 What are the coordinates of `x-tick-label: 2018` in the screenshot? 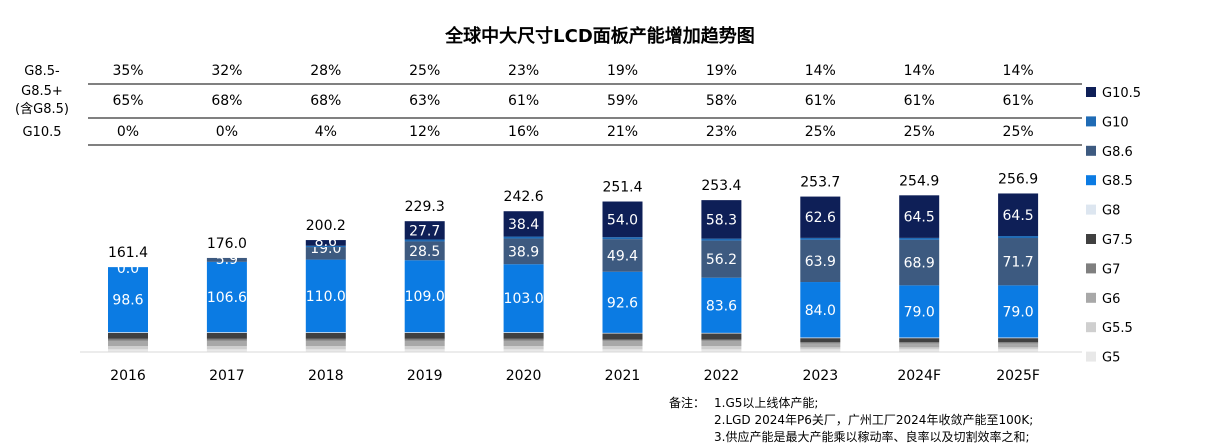 It's located at (326, 376).